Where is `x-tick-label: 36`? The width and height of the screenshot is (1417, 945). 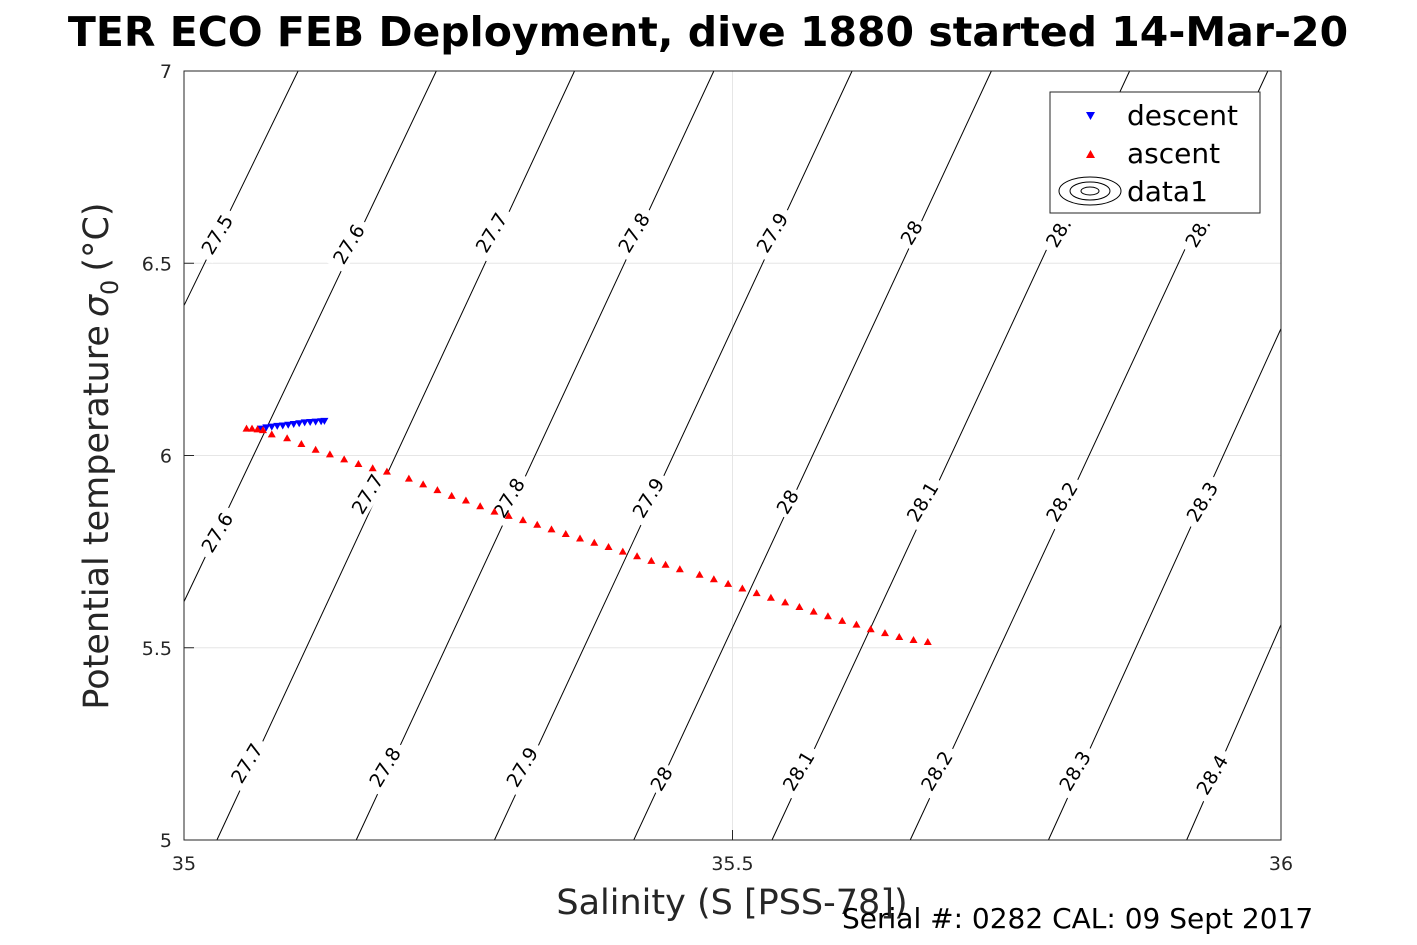 x-tick-label: 36 is located at coordinates (1281, 864).